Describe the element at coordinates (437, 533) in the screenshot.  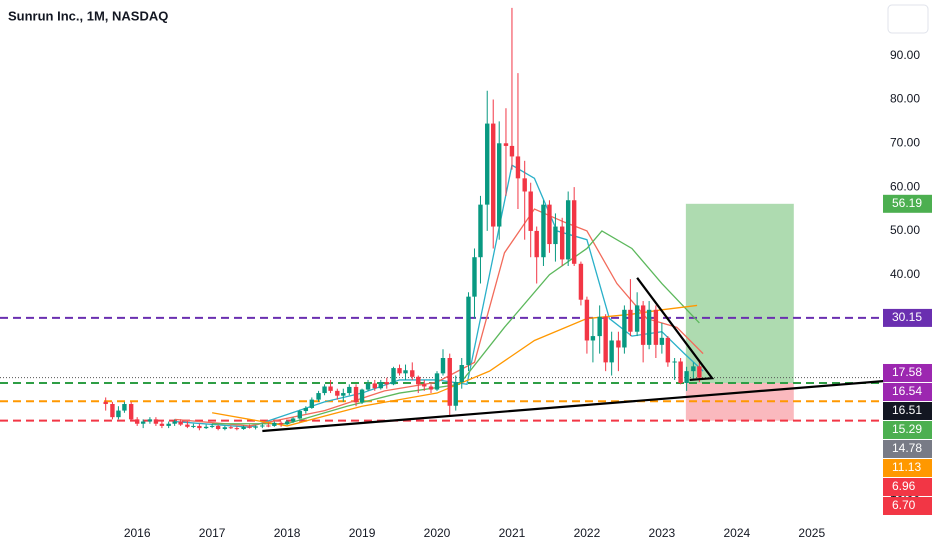
I see `x-tick-label: 2020` at that location.